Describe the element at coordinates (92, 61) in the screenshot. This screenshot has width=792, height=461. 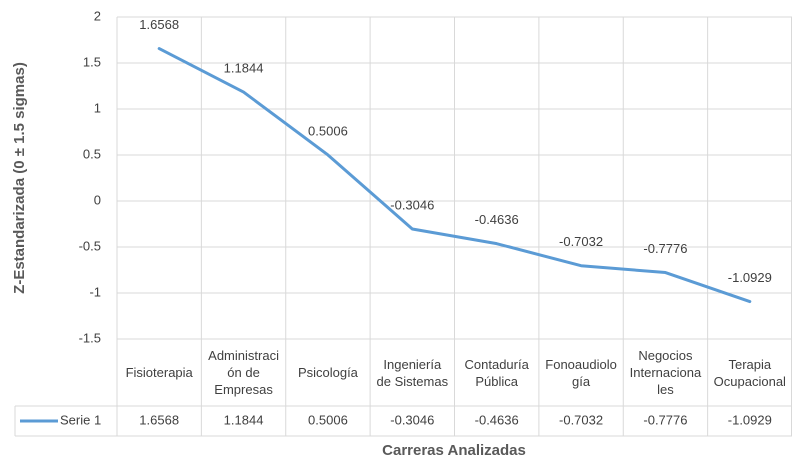
I see `y-tick-label: 1.5` at that location.